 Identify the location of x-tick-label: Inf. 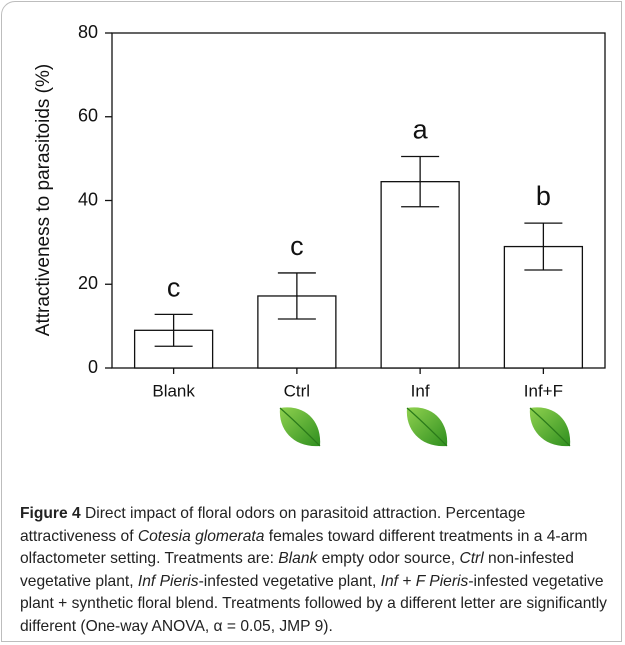
(420, 390).